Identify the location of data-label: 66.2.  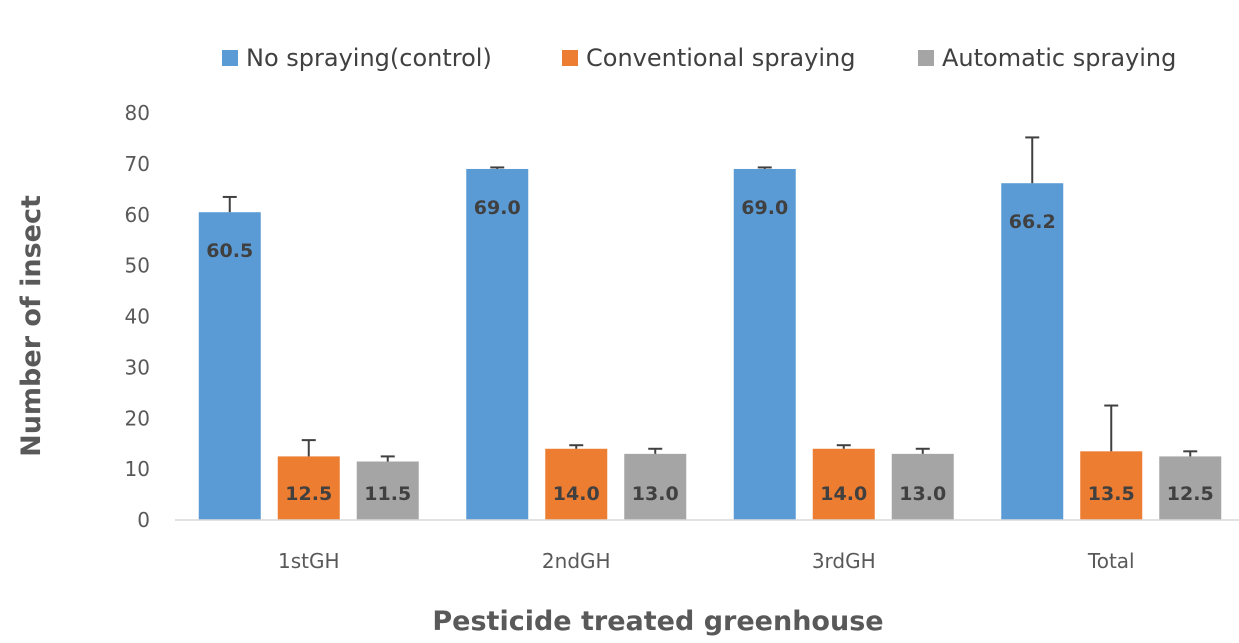
(1032, 222).